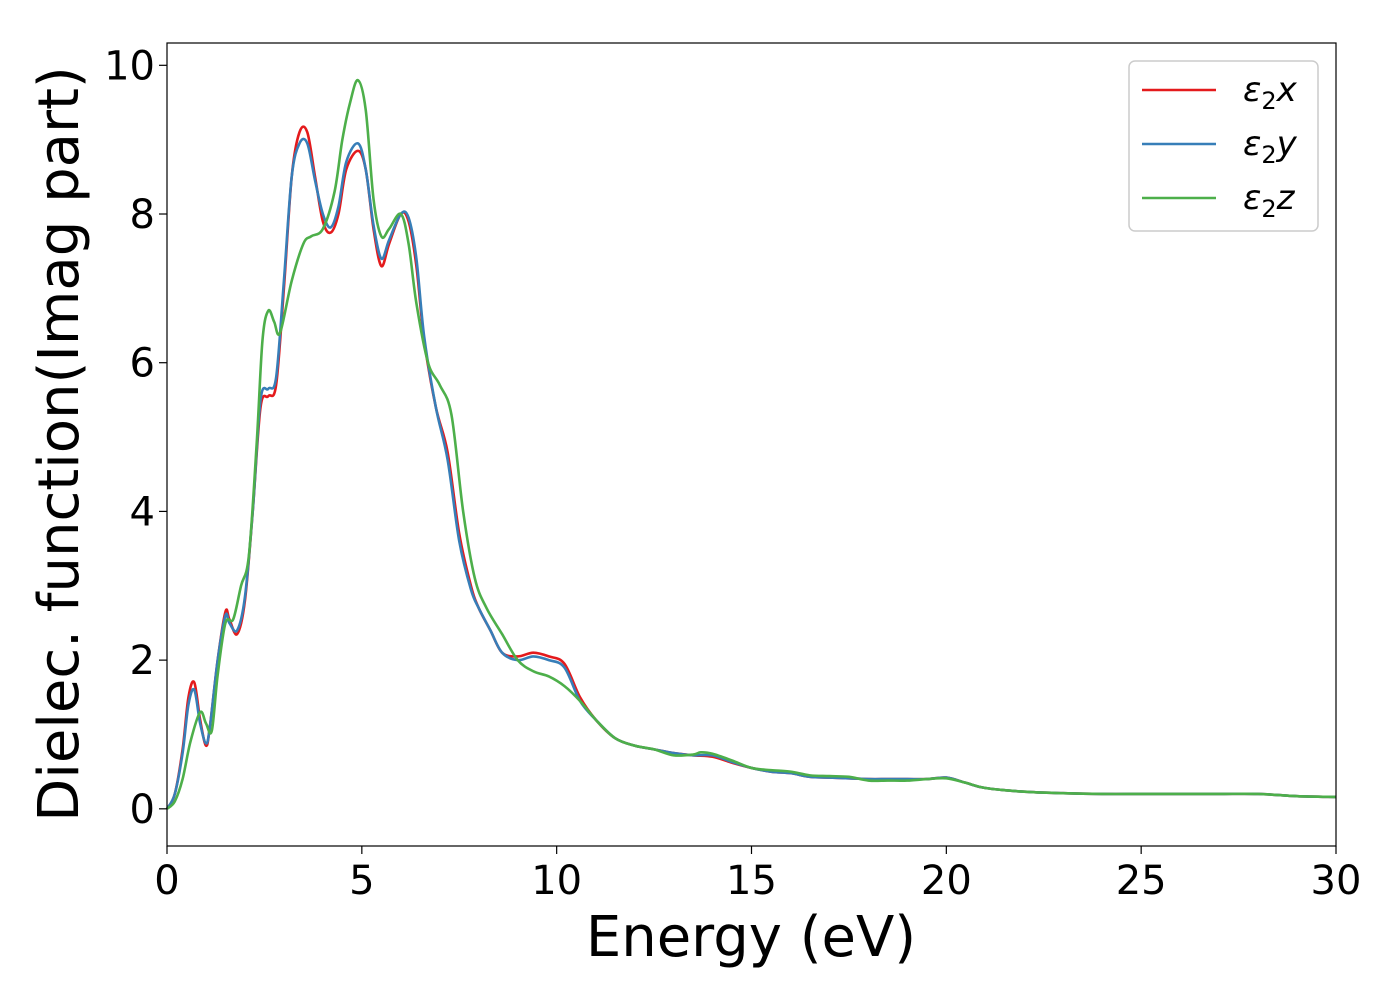  Describe the element at coordinates (1269, 200) in the screenshot. I see `legend-label-z: ε2z` at that location.